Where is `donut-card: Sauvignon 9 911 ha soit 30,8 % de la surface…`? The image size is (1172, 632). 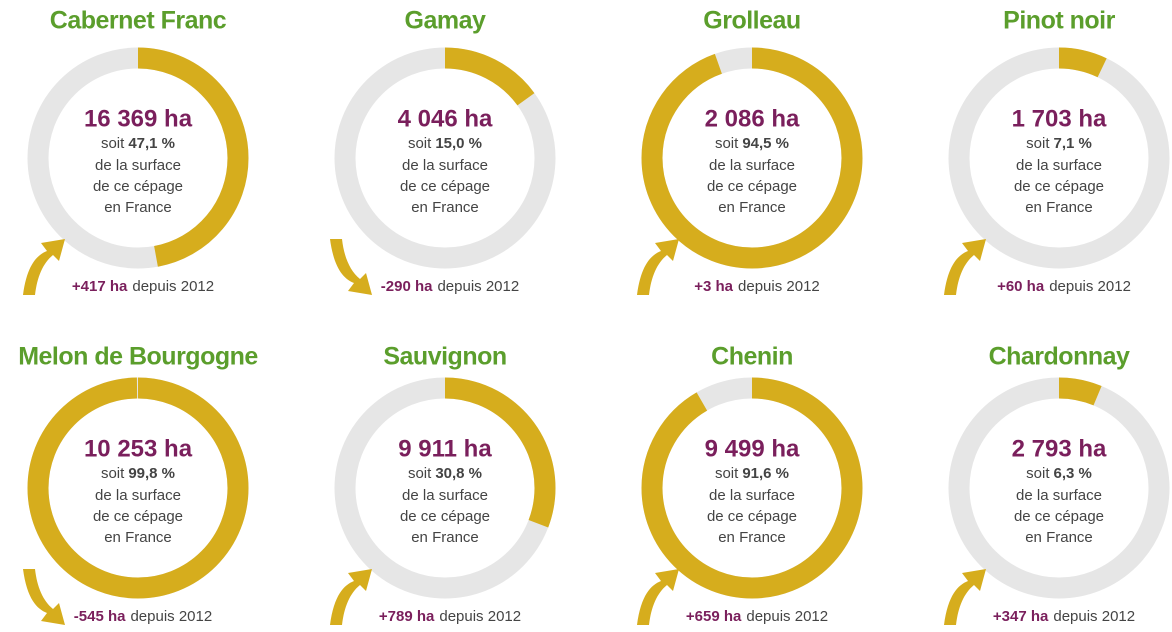
donut-card: Sauvignon 9 911 ha soit 30,8 % de la surface… is located at coordinates (443, 484).